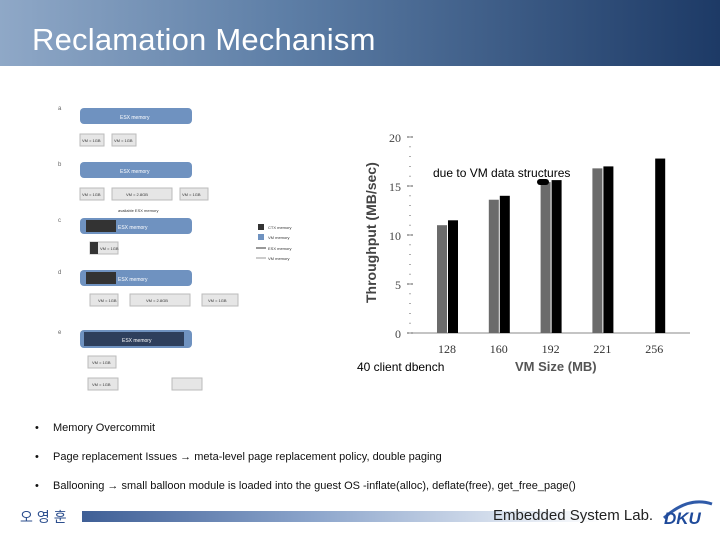  What do you see at coordinates (654, 349) in the screenshot?
I see `x-tick-label: 256` at bounding box center [654, 349].